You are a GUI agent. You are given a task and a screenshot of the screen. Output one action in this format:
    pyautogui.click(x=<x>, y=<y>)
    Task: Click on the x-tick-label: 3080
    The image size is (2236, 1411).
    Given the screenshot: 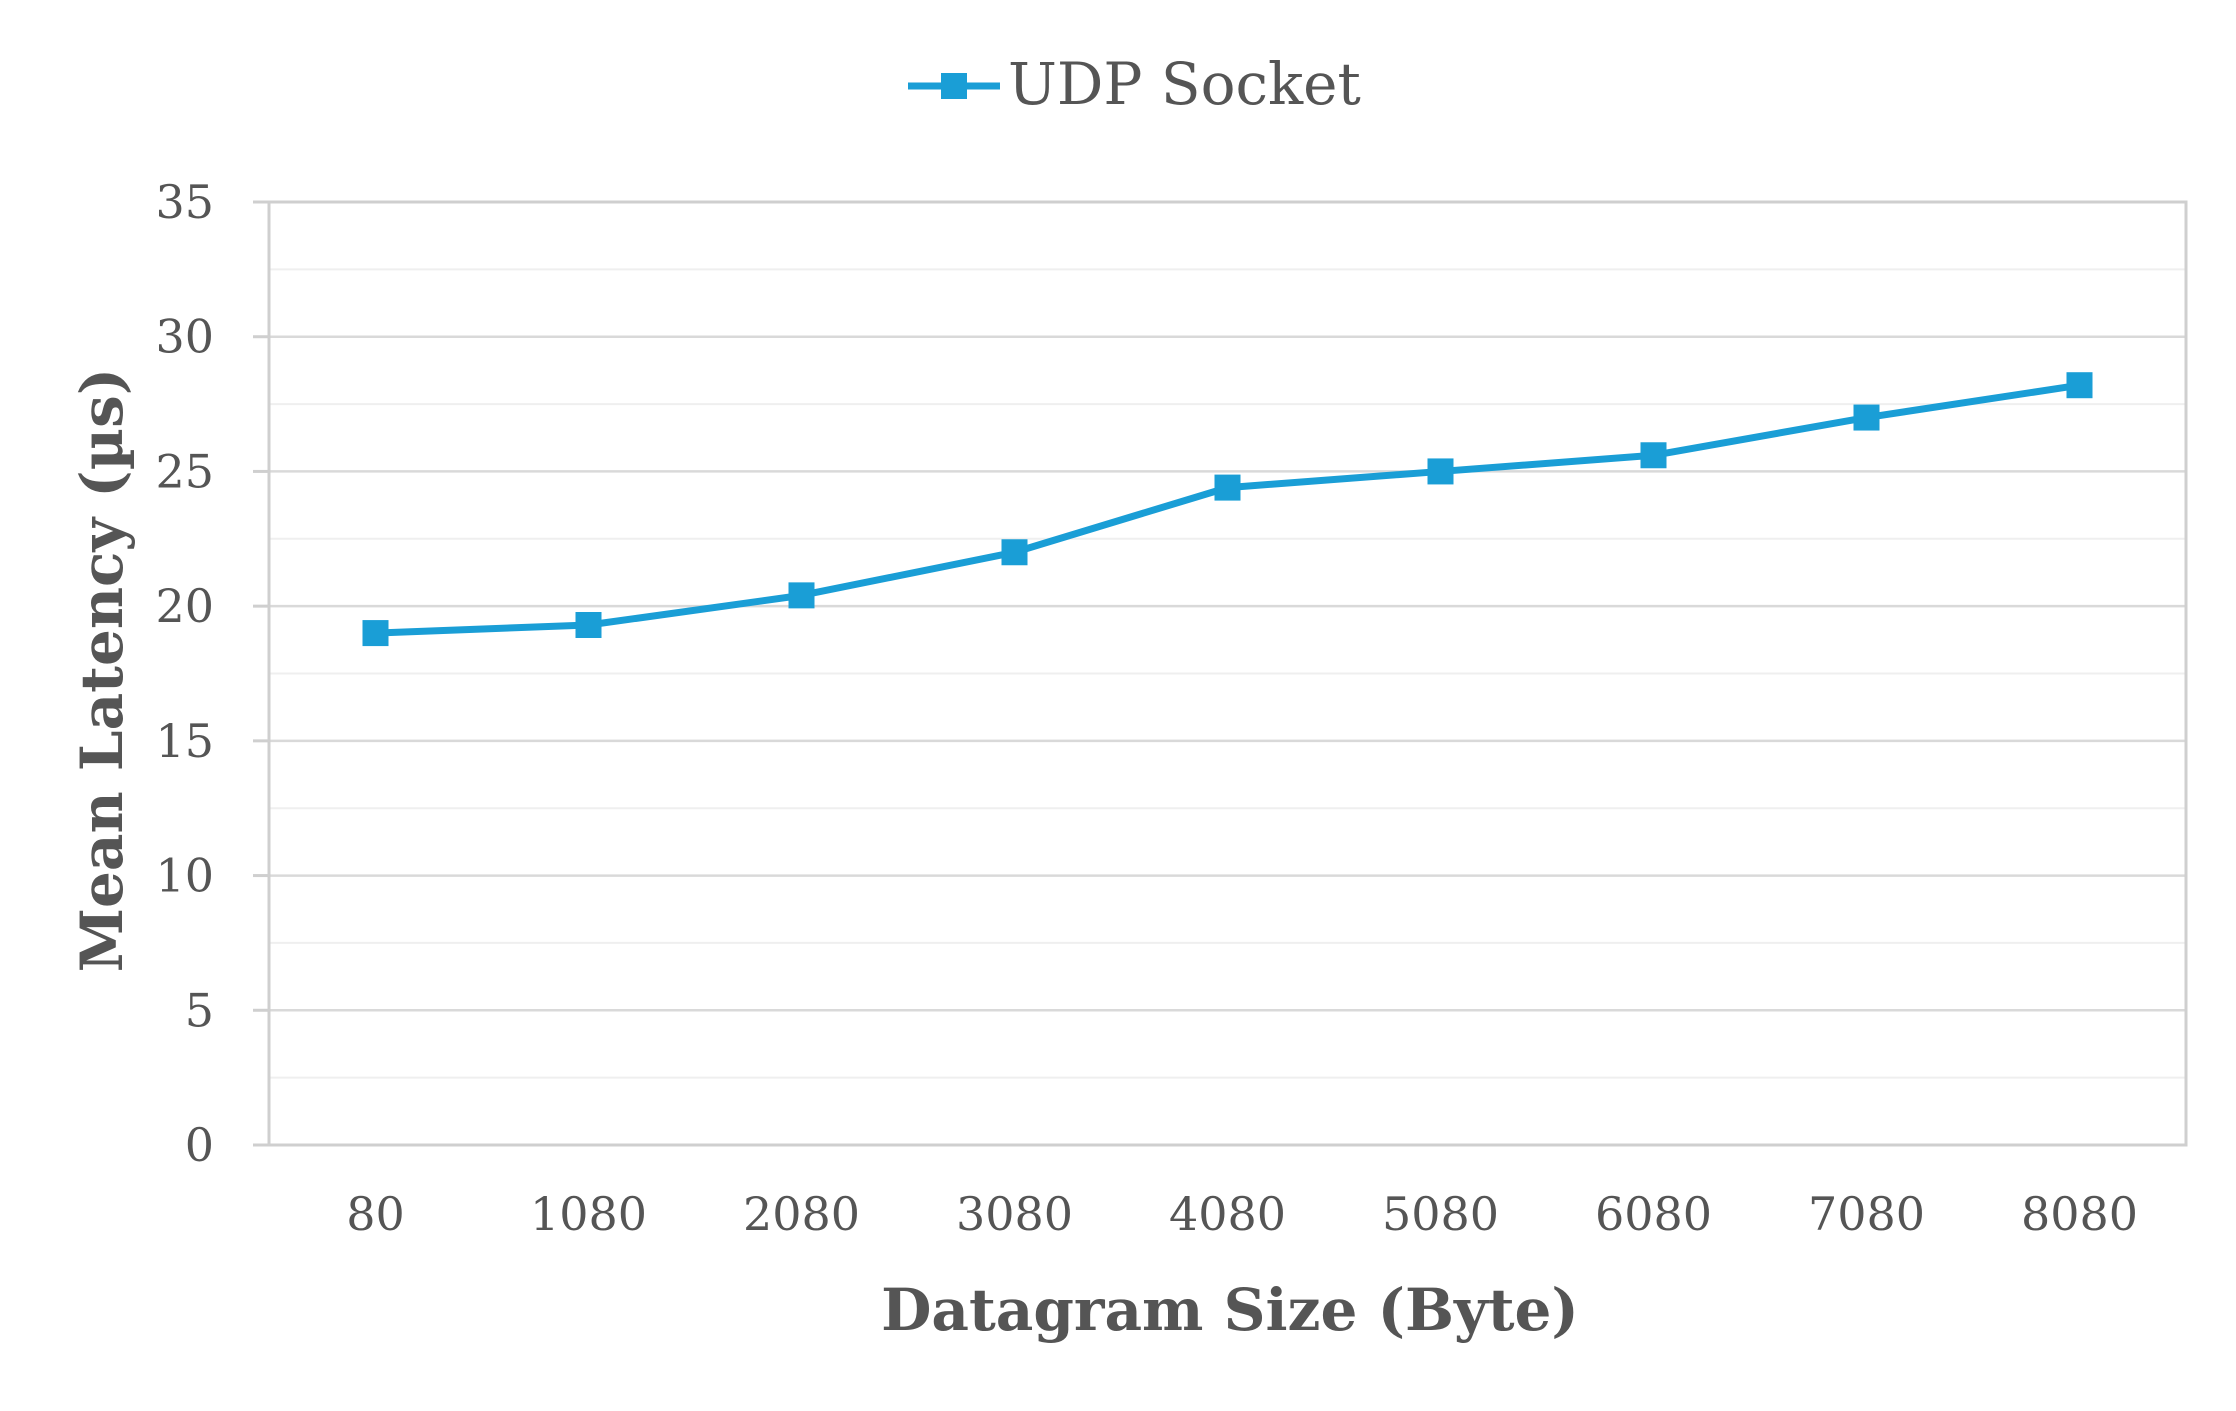 What is the action you would take?
    pyautogui.click(x=1014, y=1214)
    